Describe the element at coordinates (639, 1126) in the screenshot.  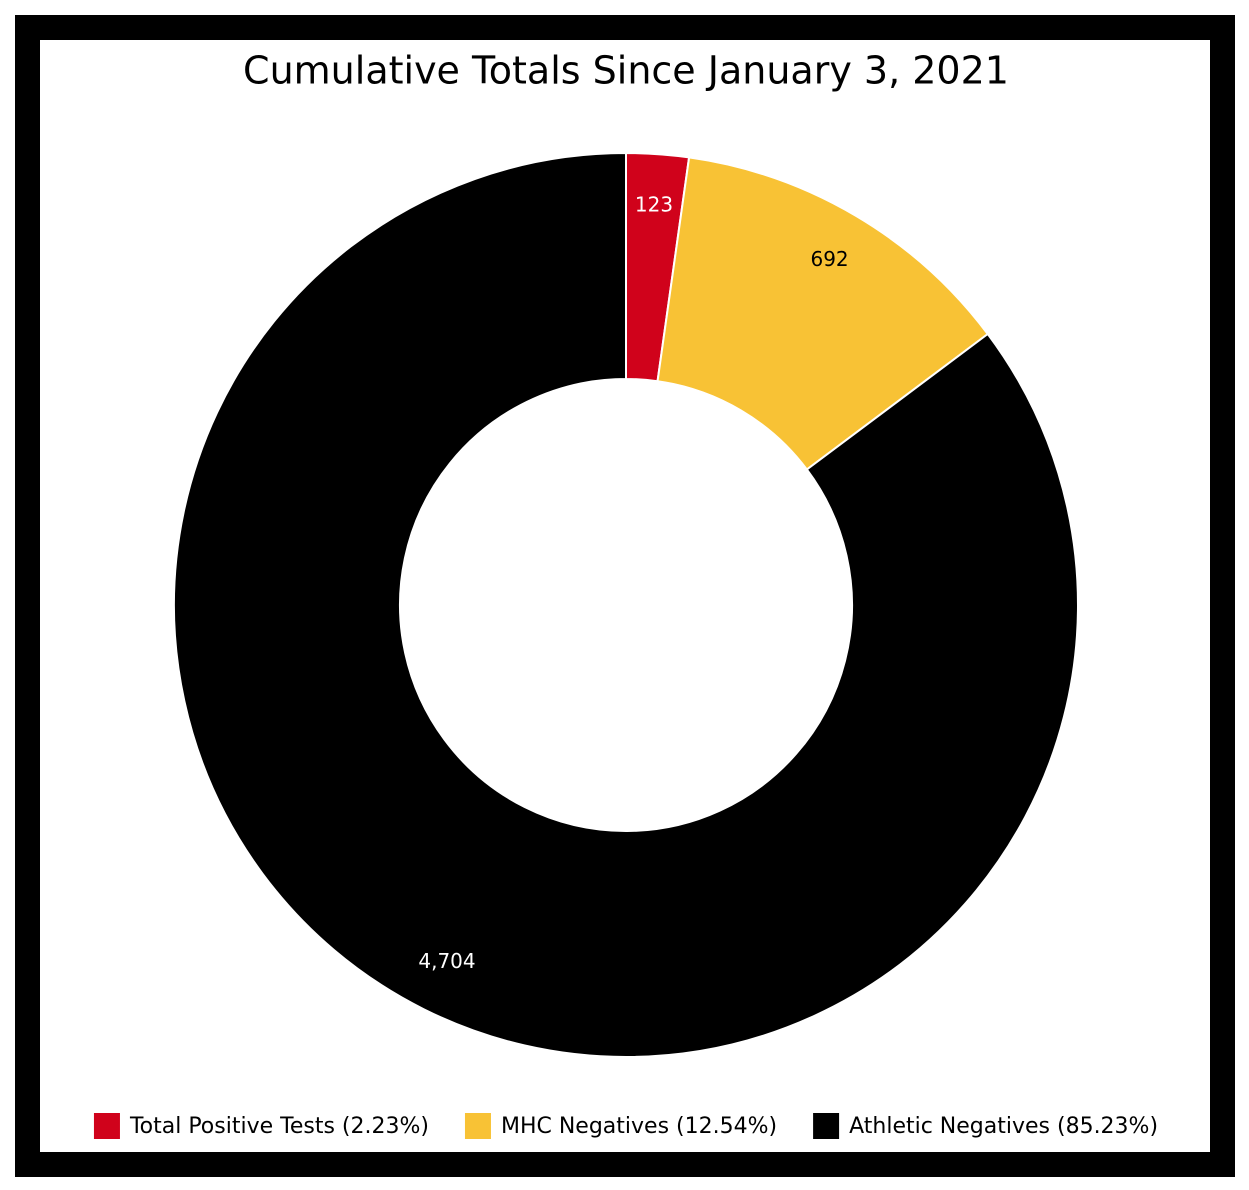
I see `legend-label: MHC Negatives (12.54%)` at that location.